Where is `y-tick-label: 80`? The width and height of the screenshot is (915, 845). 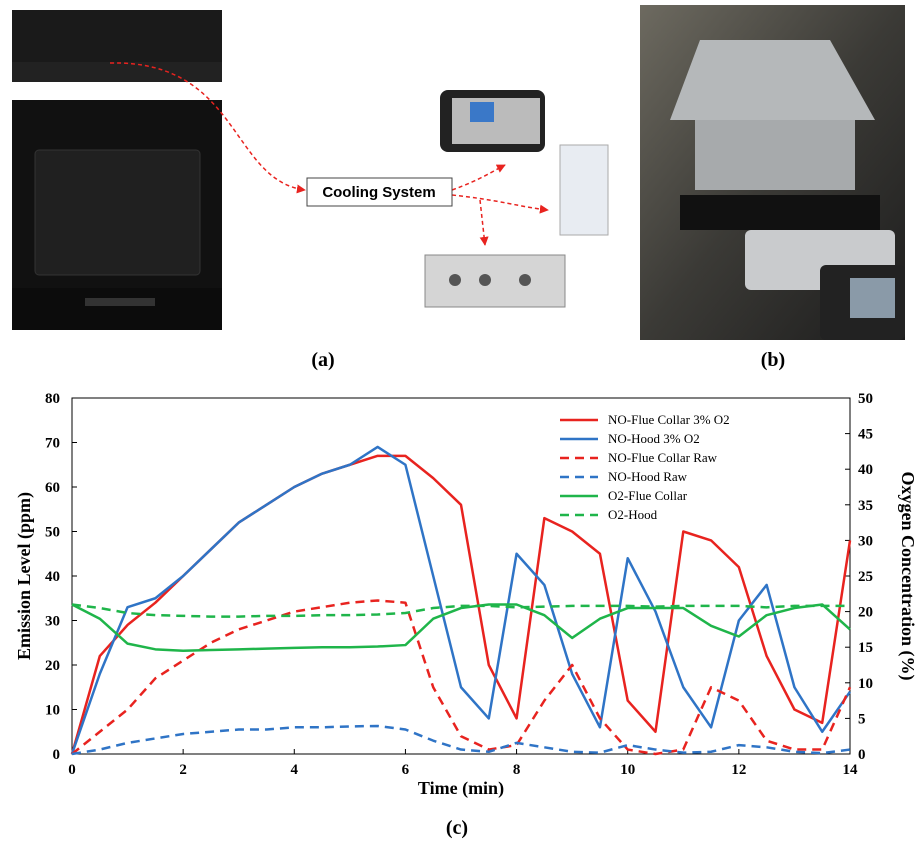
y-tick-label: 80 is located at coordinates (52, 399).